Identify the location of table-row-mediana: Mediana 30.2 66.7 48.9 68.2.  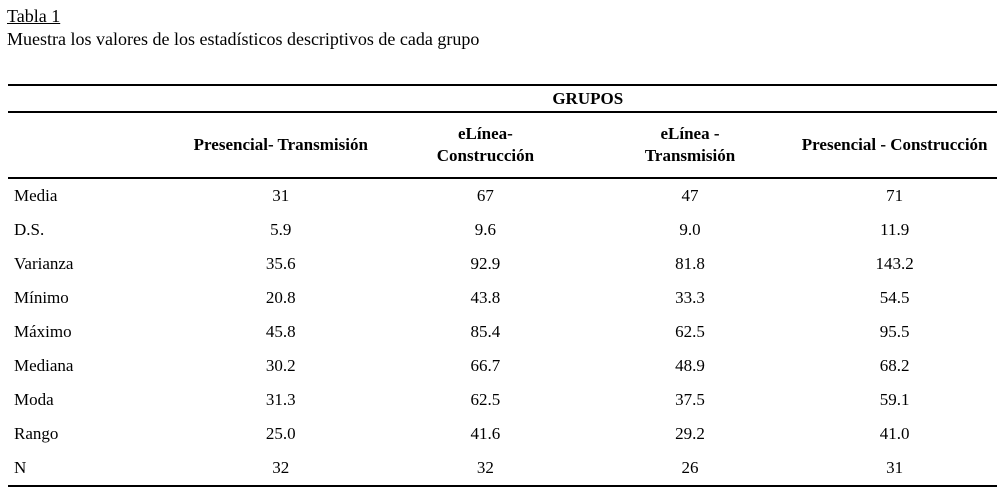
(502, 366).